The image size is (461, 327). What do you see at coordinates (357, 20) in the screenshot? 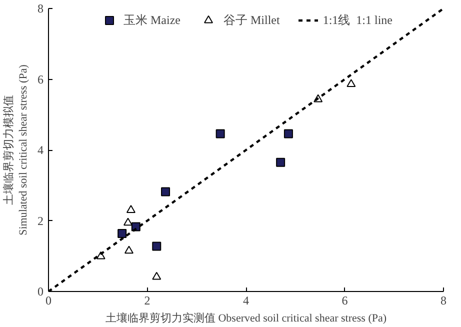
I see `legend-label: 1:1线 1:1 line` at bounding box center [357, 20].